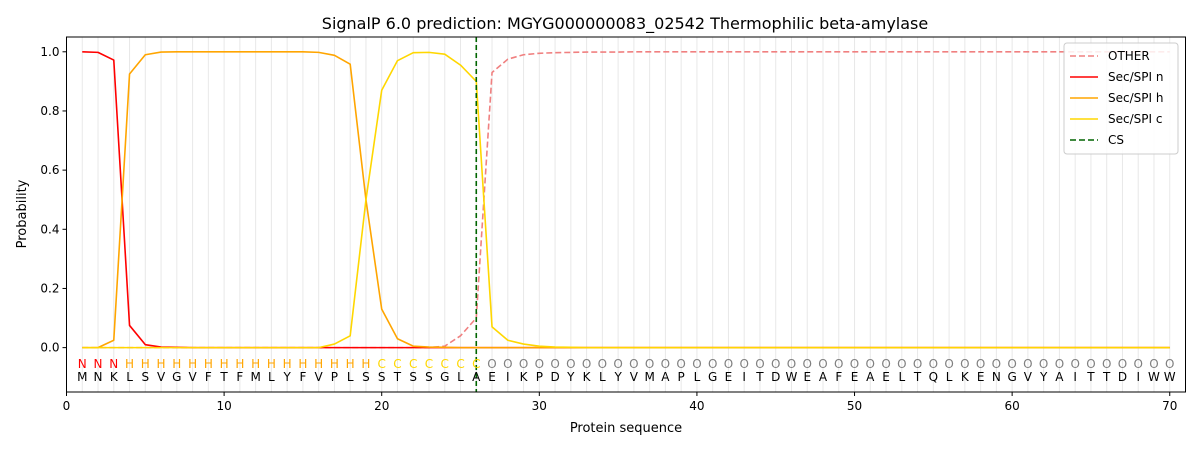  What do you see at coordinates (49, 111) in the screenshot?
I see `y-tick-label: 0.8` at bounding box center [49, 111].